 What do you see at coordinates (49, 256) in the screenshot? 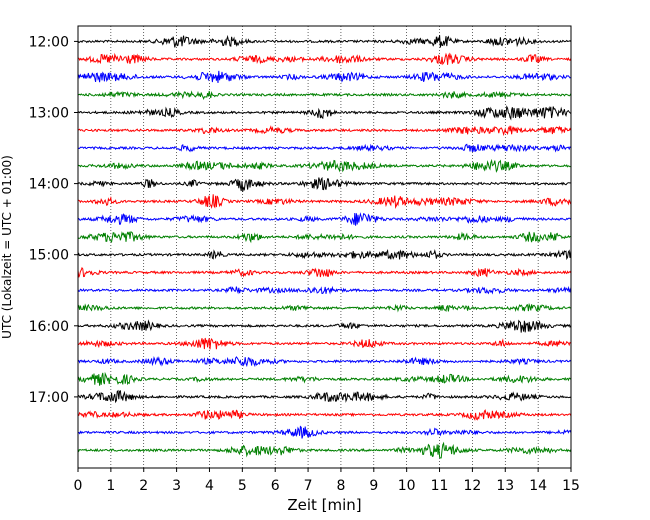
I see `y-tick-label: 15:00` at bounding box center [49, 256].